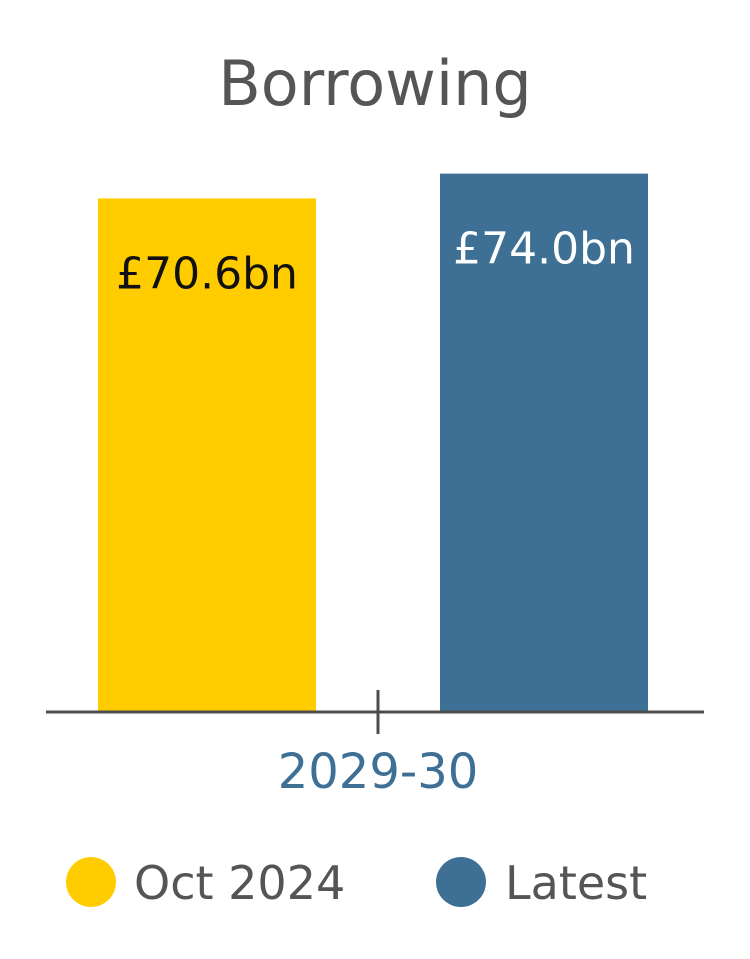 This screenshot has width=750, height=959. Describe the element at coordinates (239, 883) in the screenshot. I see `legend-label-oct-2024: Oct 2024` at that location.